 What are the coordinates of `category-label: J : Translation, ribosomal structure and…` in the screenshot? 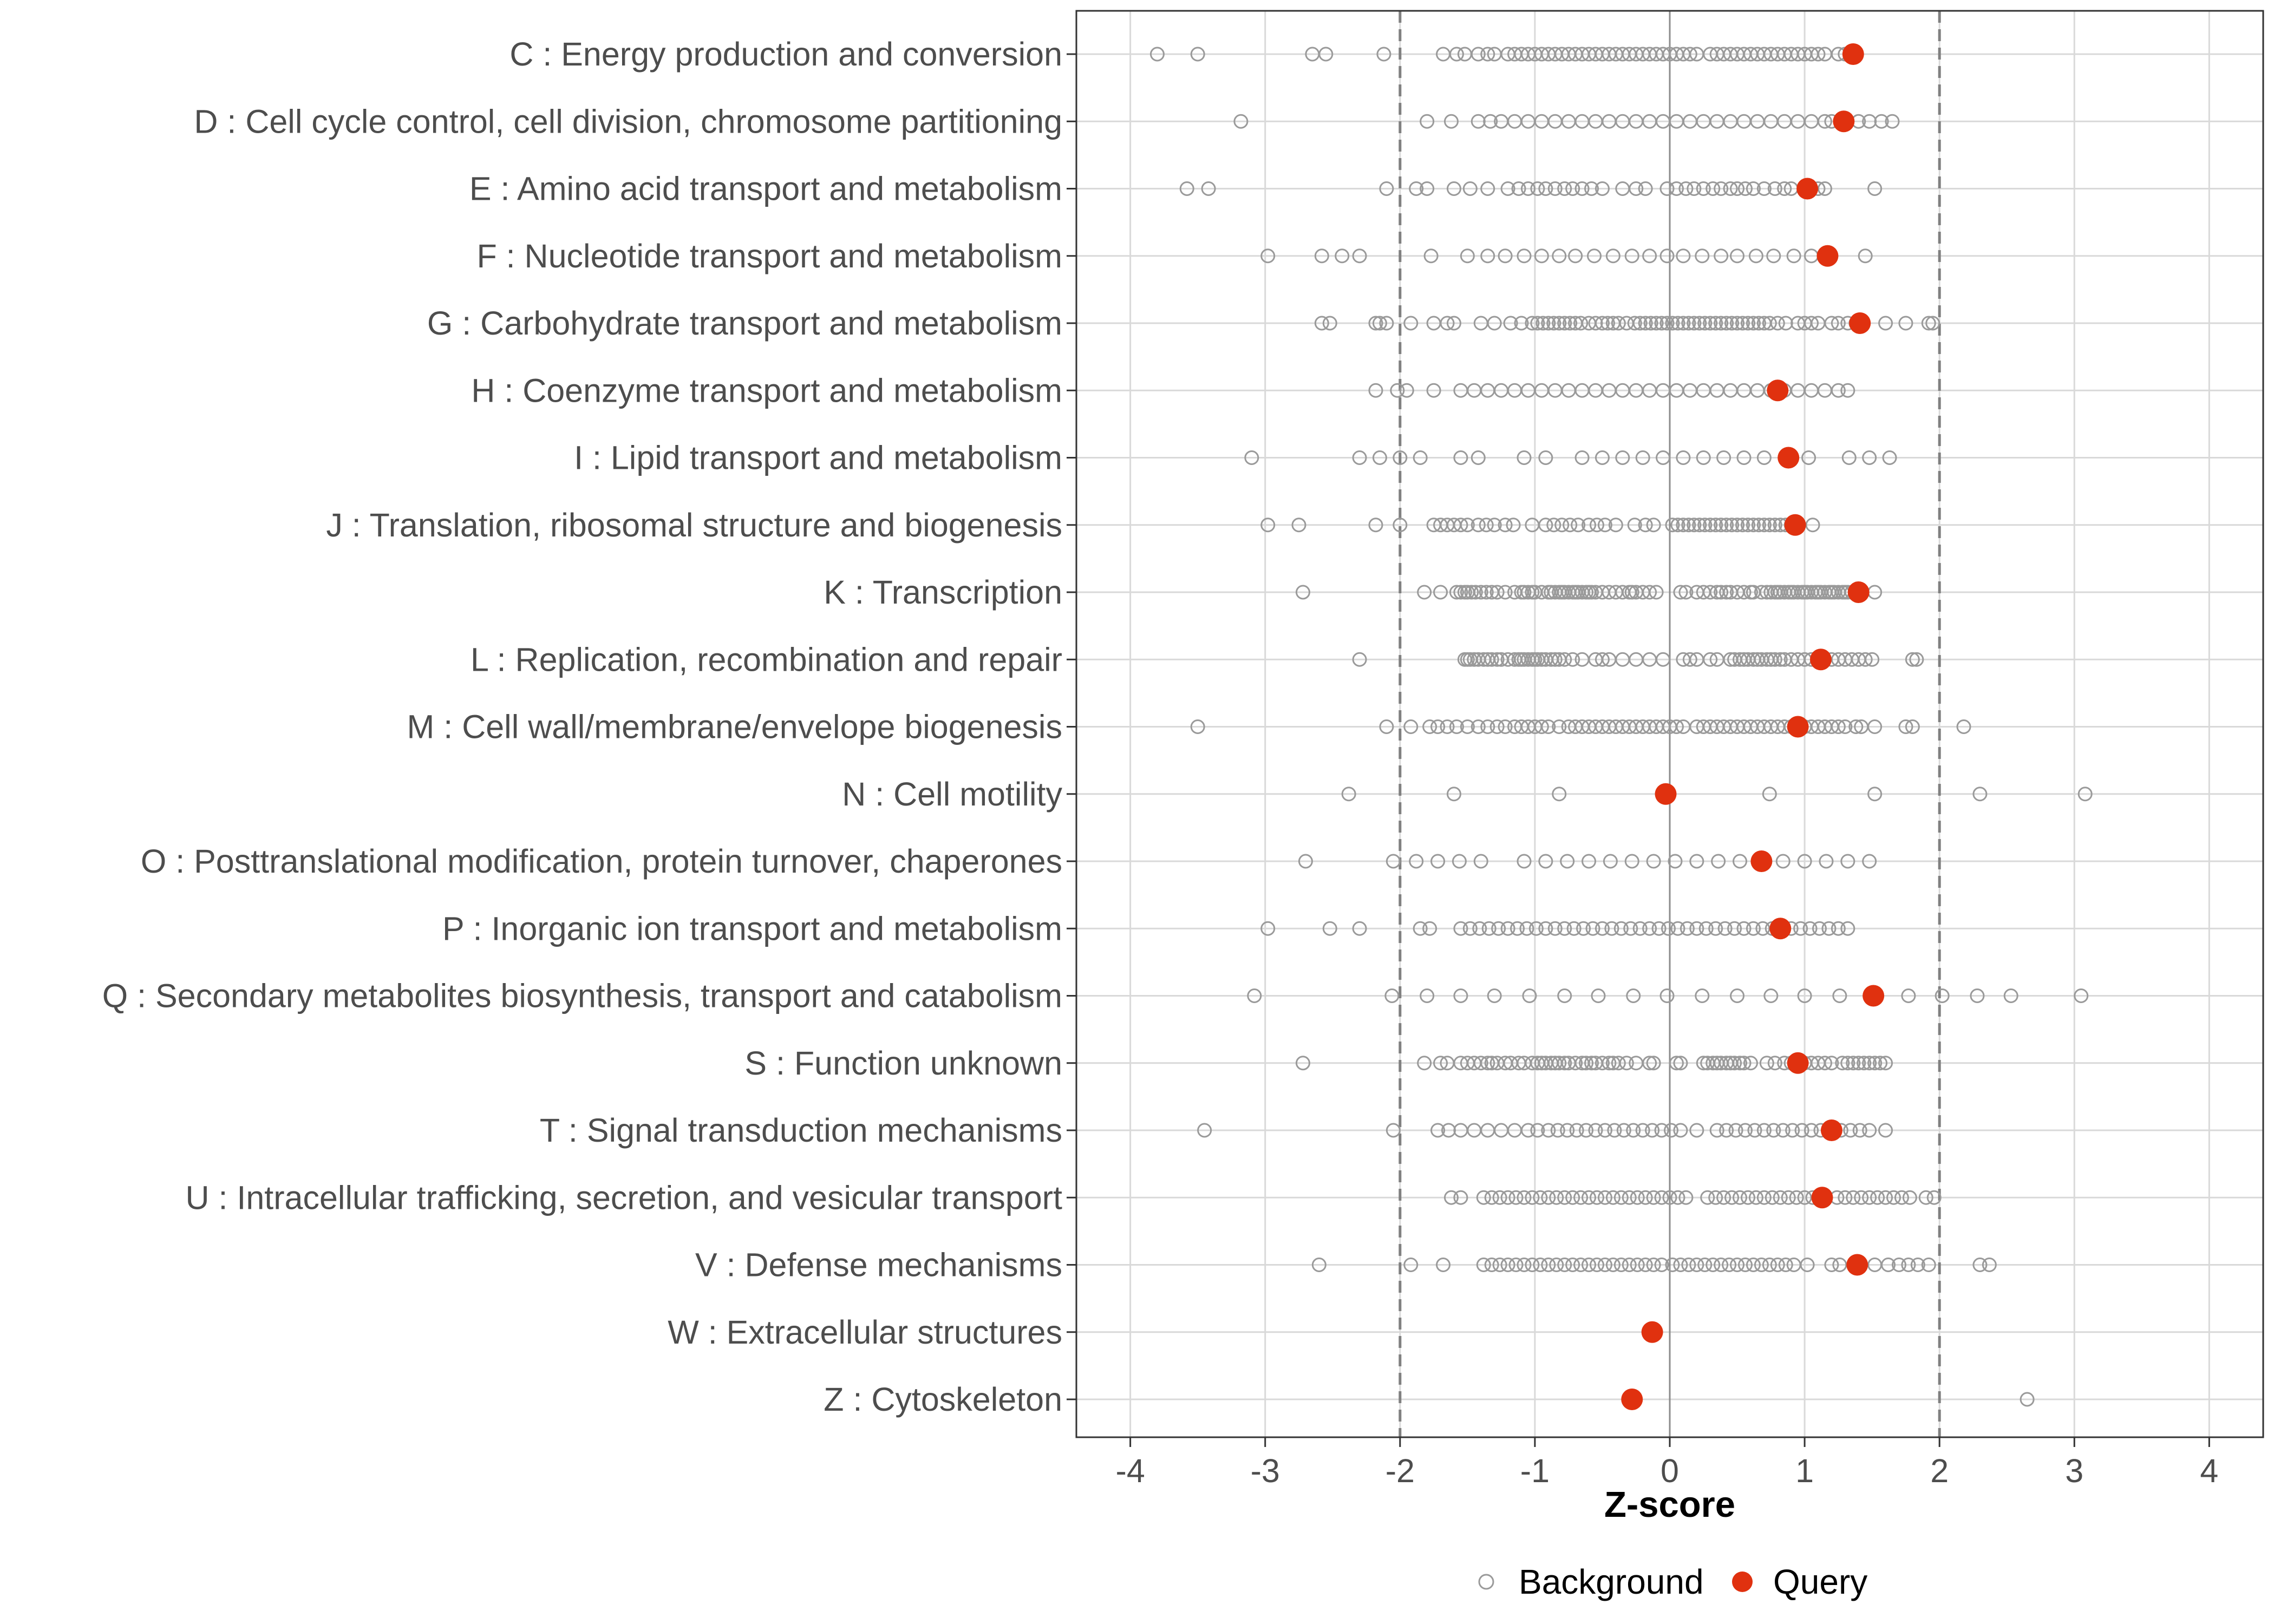 It's located at (694, 525).